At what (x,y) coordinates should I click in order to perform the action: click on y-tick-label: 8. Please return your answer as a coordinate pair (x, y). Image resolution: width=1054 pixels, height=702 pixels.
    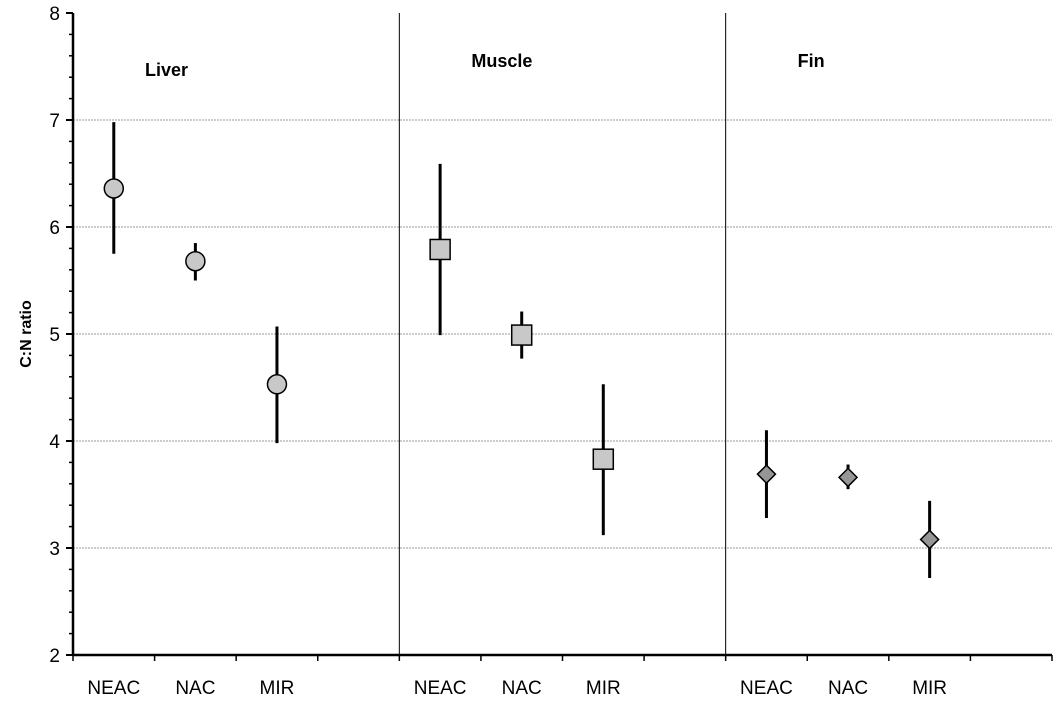
    Looking at the image, I should click on (54, 14).